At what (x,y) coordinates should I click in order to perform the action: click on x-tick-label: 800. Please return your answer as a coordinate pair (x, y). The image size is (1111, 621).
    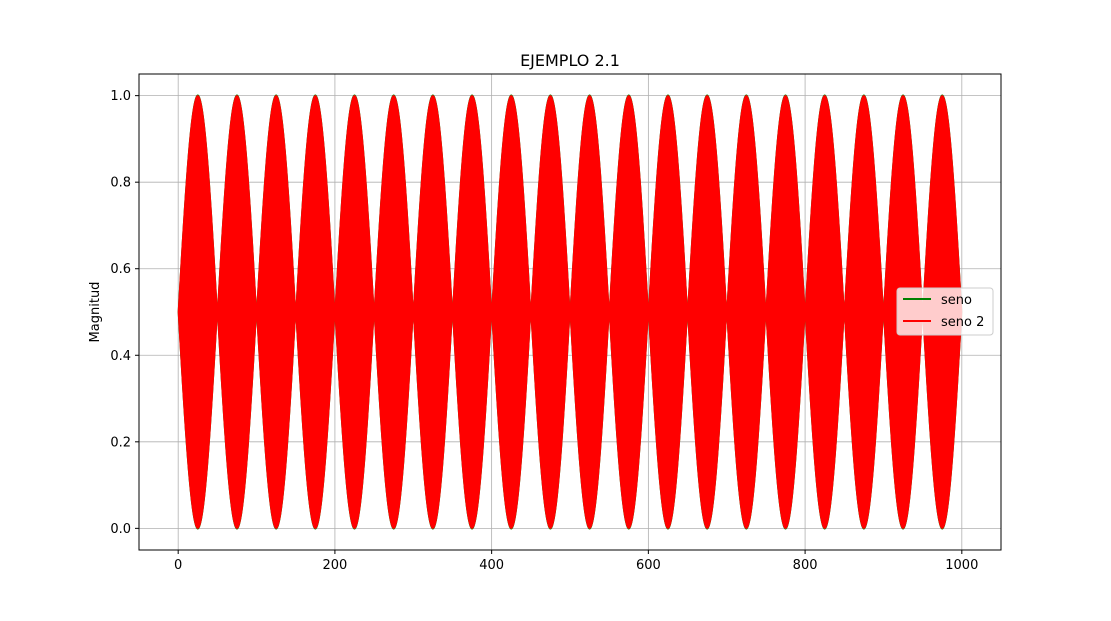
    Looking at the image, I should click on (805, 565).